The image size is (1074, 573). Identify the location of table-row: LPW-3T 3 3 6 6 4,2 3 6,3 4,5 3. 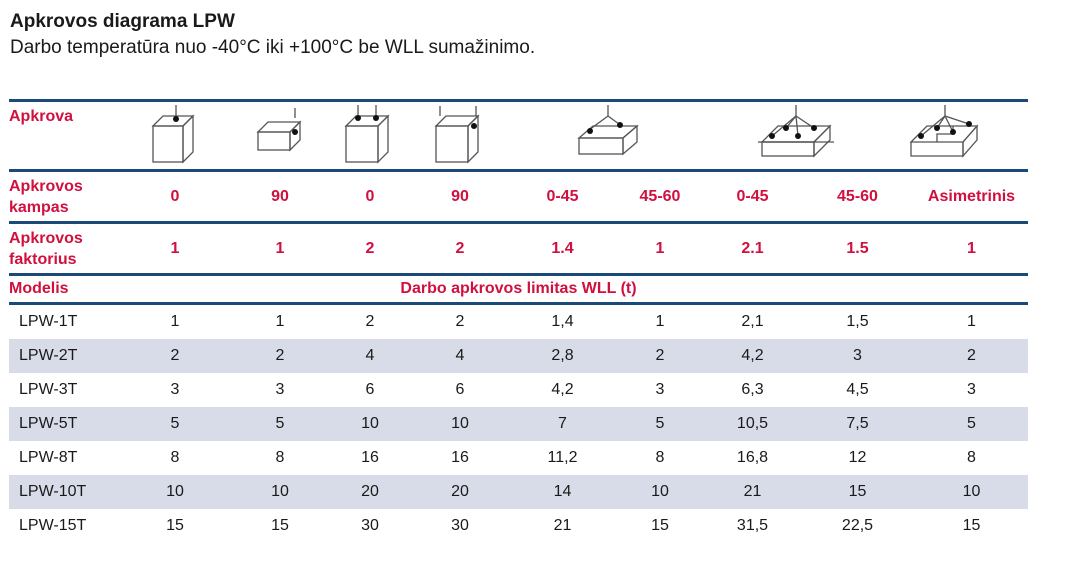
(518, 390).